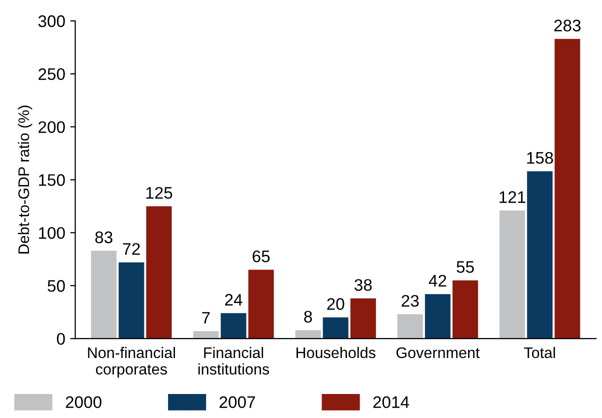 The width and height of the screenshot is (602, 418). Describe the element at coordinates (56, 286) in the screenshot. I see `y-tick-label: 50` at that location.